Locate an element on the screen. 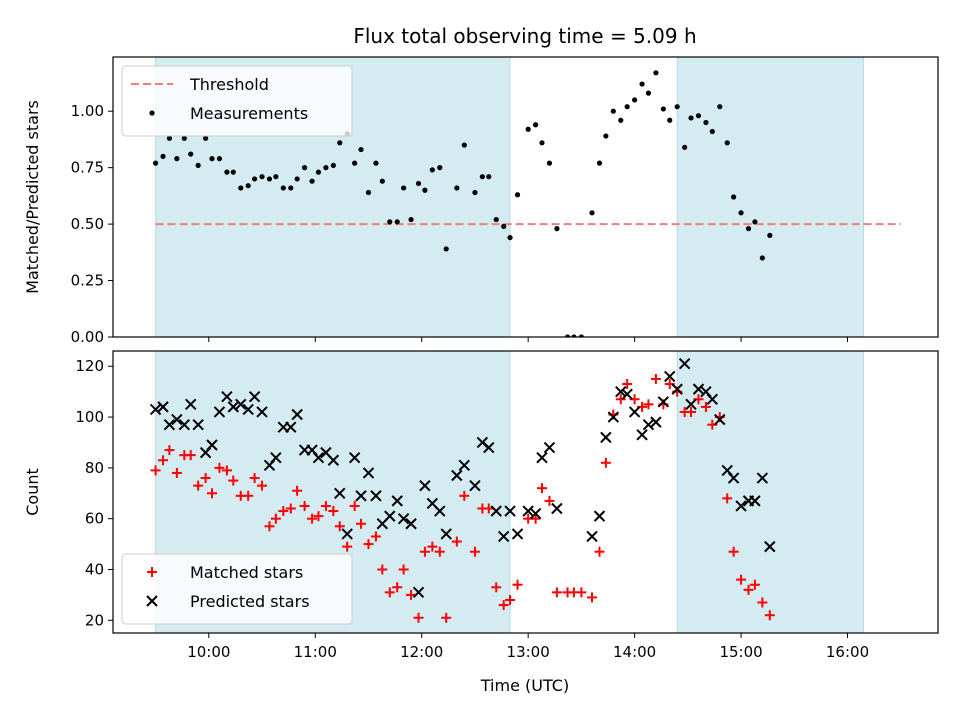  bottom-legend-label-0: Matched stars is located at coordinates (246, 572).